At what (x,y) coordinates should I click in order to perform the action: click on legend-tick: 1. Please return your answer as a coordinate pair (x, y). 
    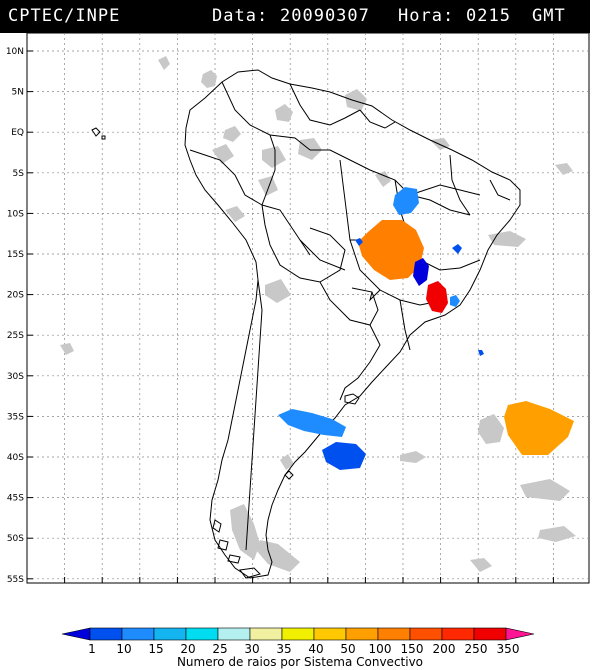
    Looking at the image, I should click on (92, 649).